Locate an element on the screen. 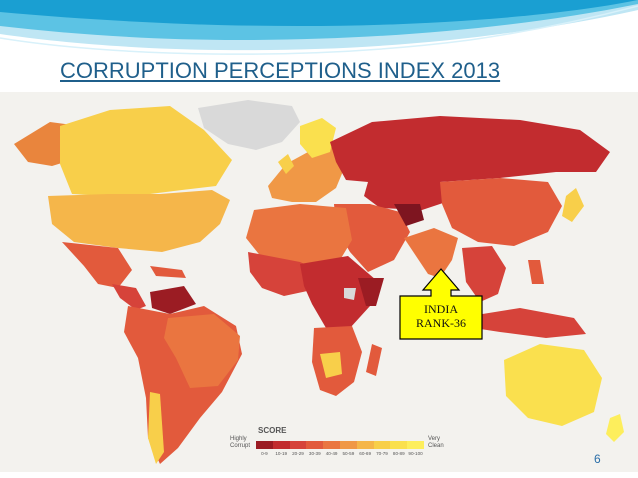 The height and width of the screenshot is (478, 638). scandinavia-region is located at coordinates (318, 138).